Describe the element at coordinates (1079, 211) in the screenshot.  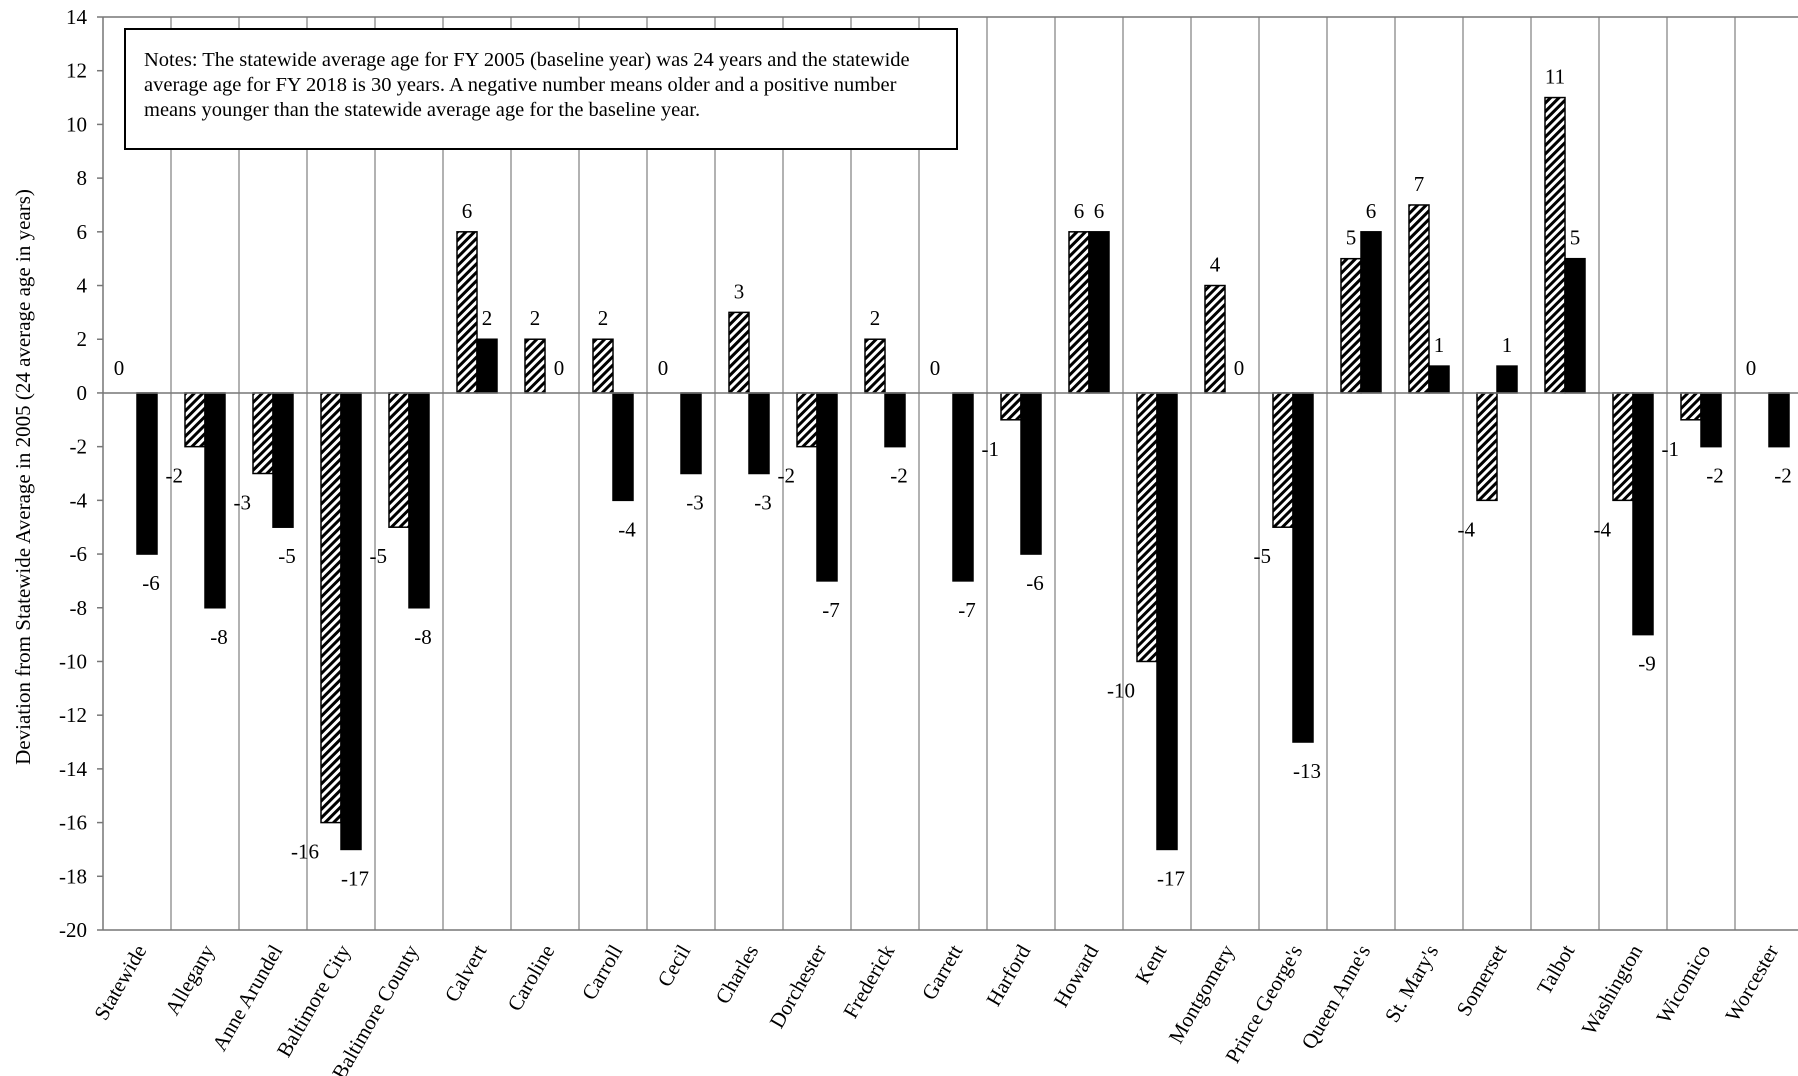
I see `data-label-hatched: 6` at that location.